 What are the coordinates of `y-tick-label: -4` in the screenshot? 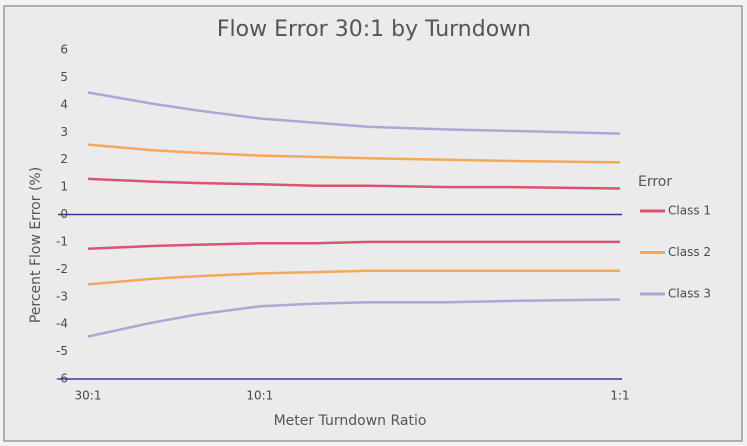 It's located at (62, 324).